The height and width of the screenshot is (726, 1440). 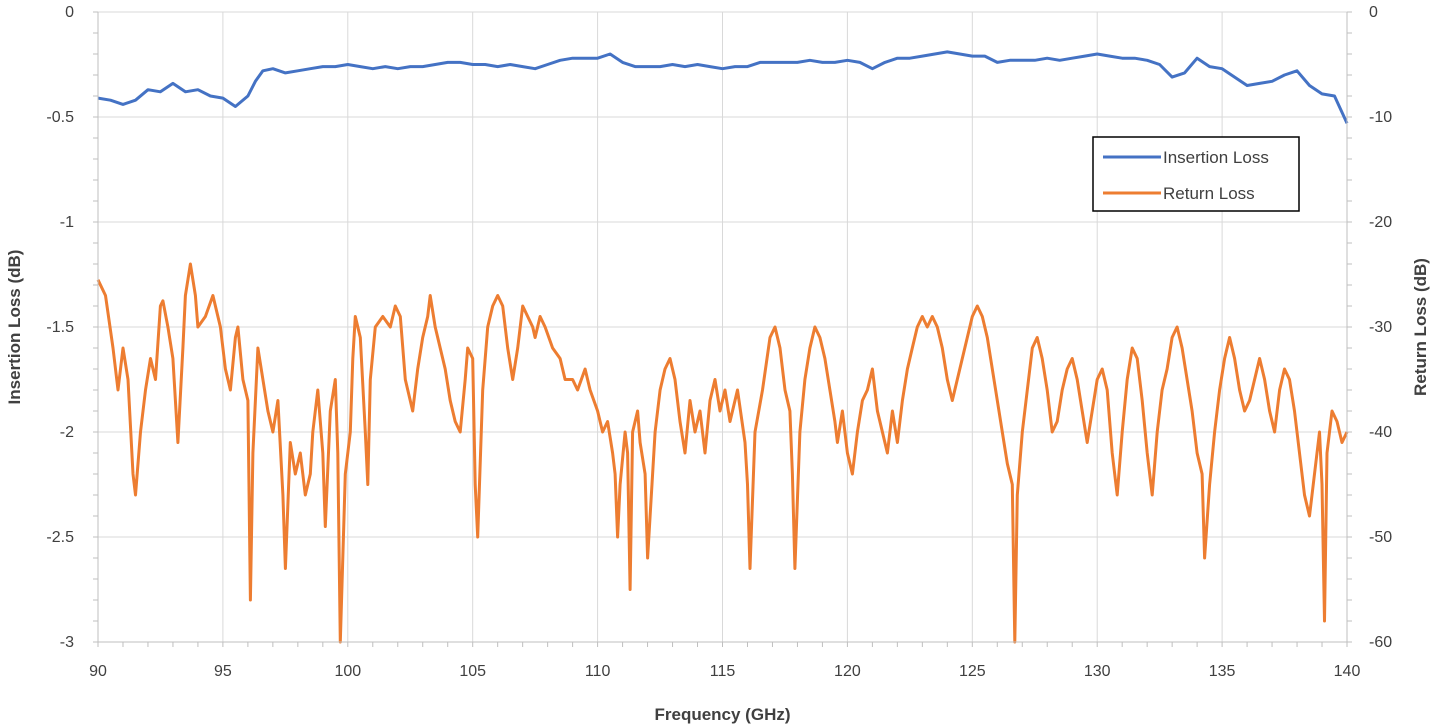 I want to click on legend-label-return-loss: Return Loss, so click(x=1209, y=193).